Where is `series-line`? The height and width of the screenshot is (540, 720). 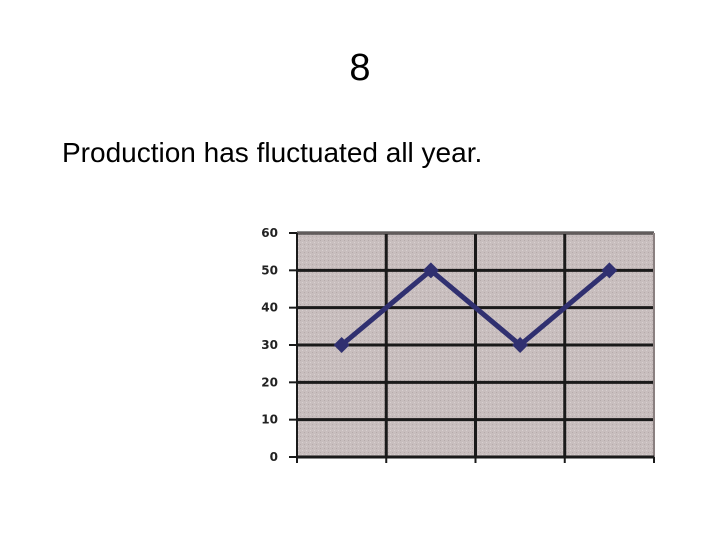
series-line is located at coordinates (475, 308).